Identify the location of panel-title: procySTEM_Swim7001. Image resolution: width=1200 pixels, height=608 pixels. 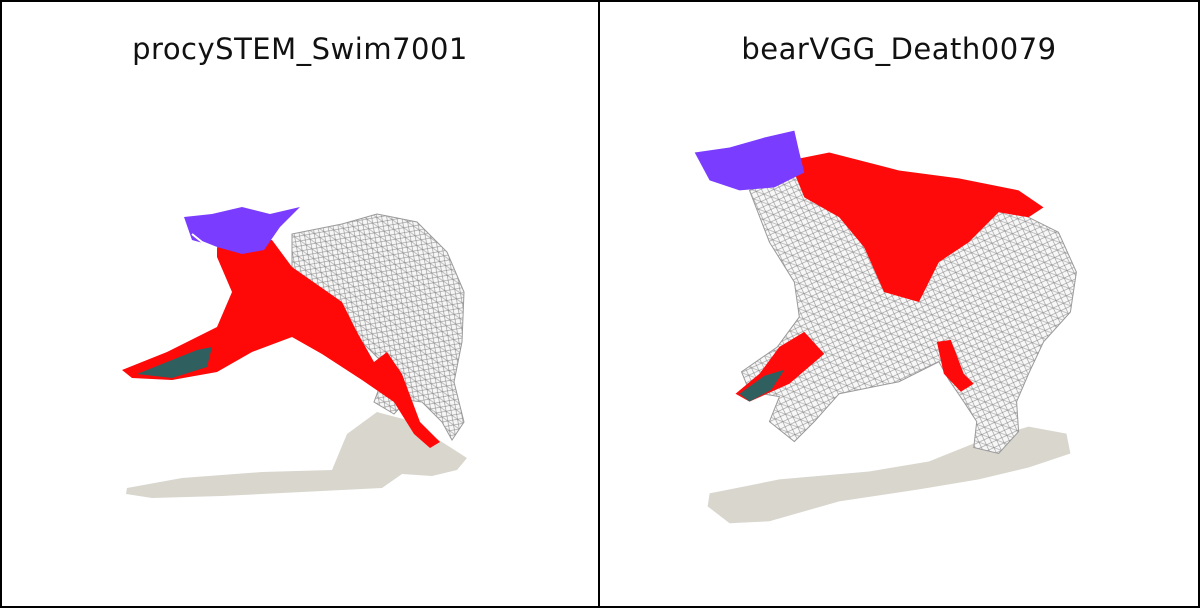
(300, 49).